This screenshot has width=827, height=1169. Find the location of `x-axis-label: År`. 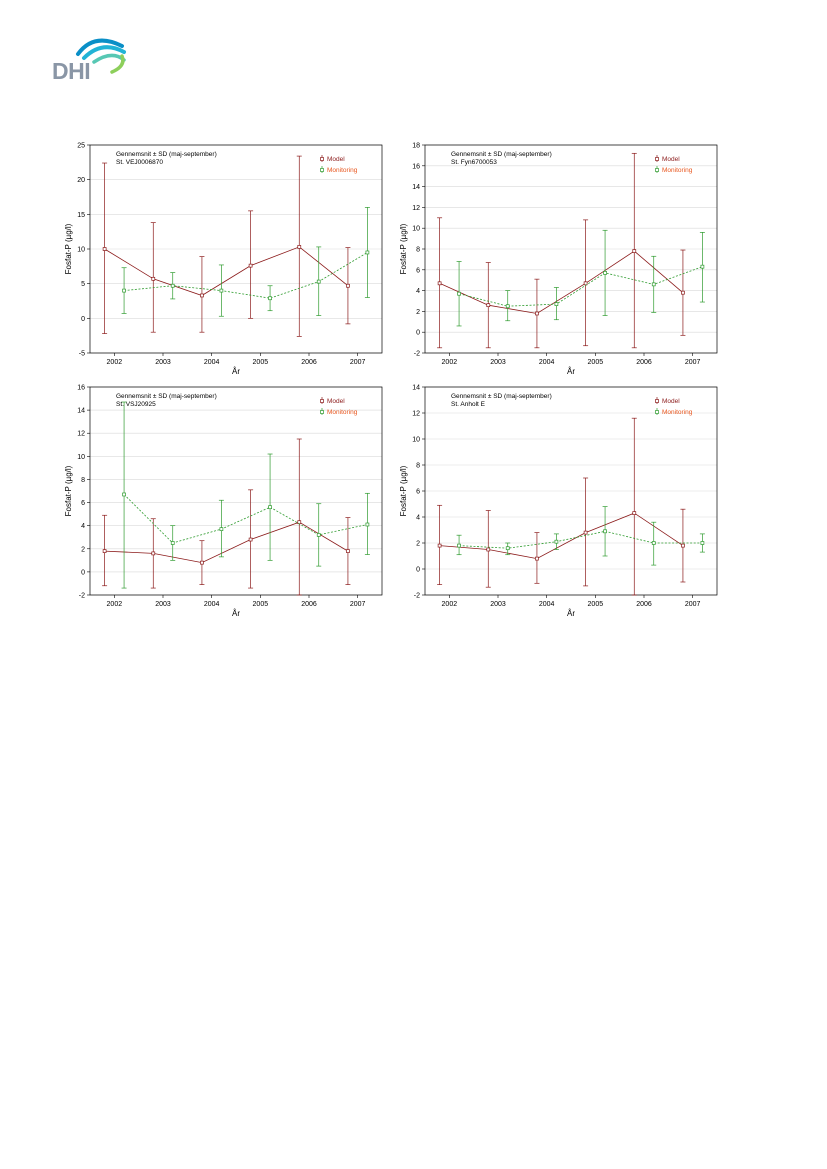

x-axis-label: År is located at coordinates (571, 371).